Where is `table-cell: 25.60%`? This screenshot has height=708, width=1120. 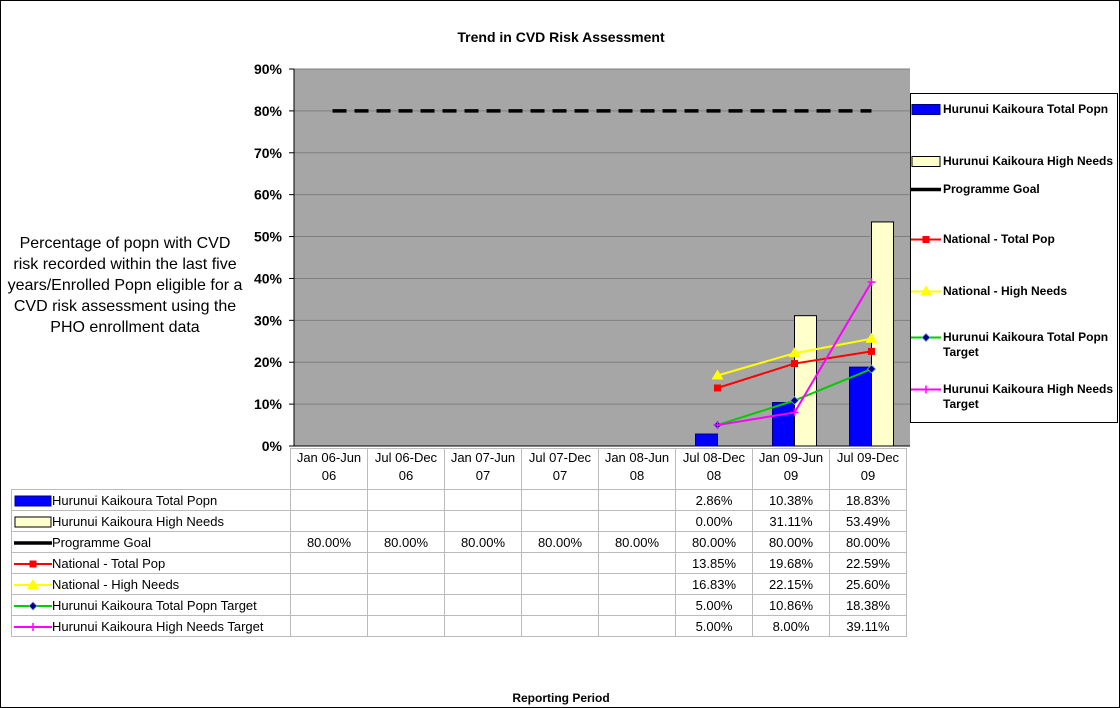 table-cell: 25.60% is located at coordinates (868, 584).